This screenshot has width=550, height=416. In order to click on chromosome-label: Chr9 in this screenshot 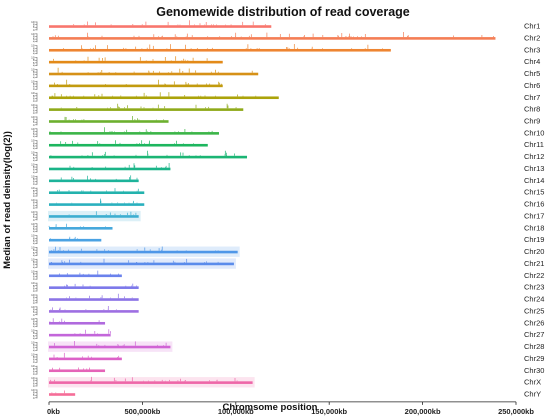, I will do `click(532, 121)`.